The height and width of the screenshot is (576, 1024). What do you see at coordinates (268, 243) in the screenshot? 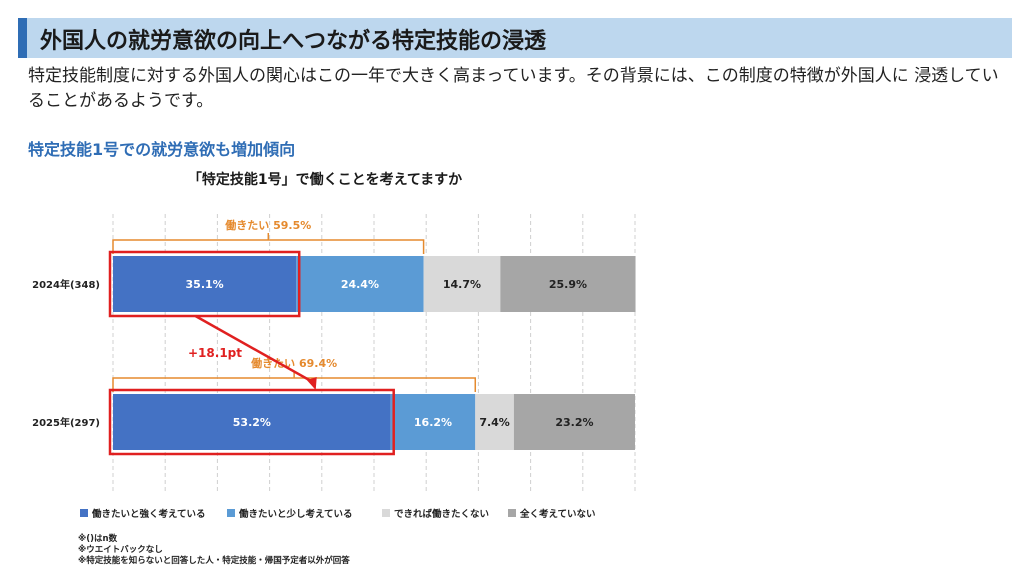
I see `total-bracket` at bounding box center [268, 243].